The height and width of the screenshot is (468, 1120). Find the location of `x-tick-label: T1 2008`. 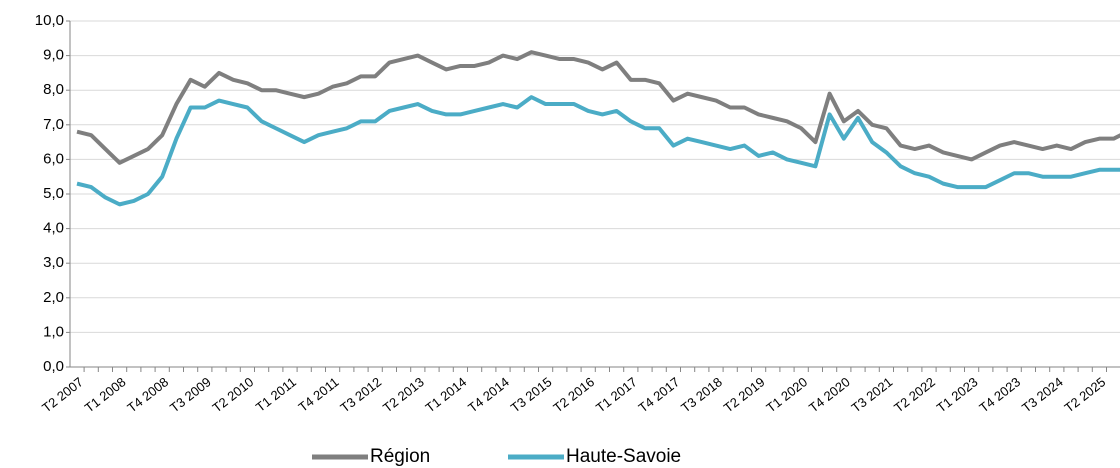

x-tick-label: T1 2008 is located at coordinates (105, 394).